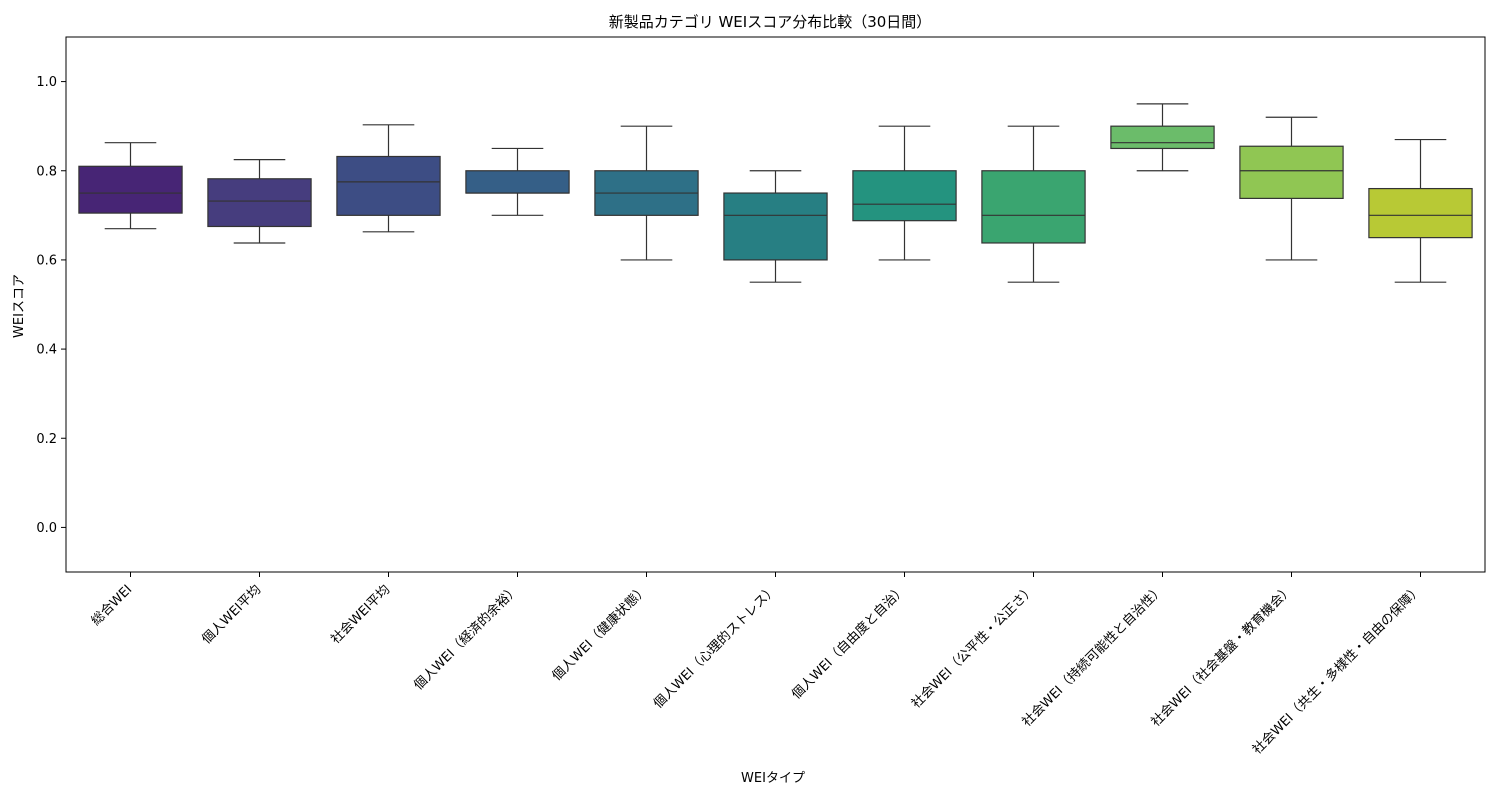  I want to click on x-tick-label: 社会WEI（公平性・公正さ）, so click(973, 647).